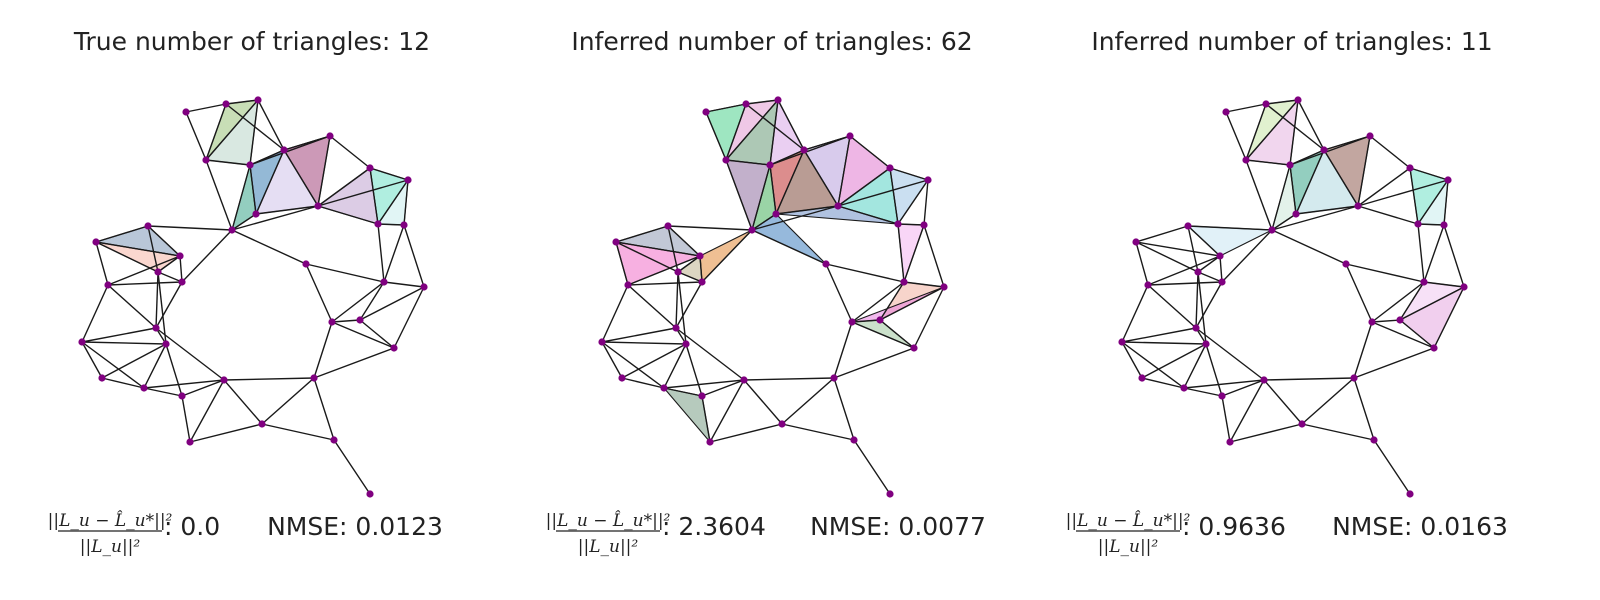 This screenshot has height=600, width=1600. Describe the element at coordinates (773, 297) in the screenshot. I see `graph` at that location.